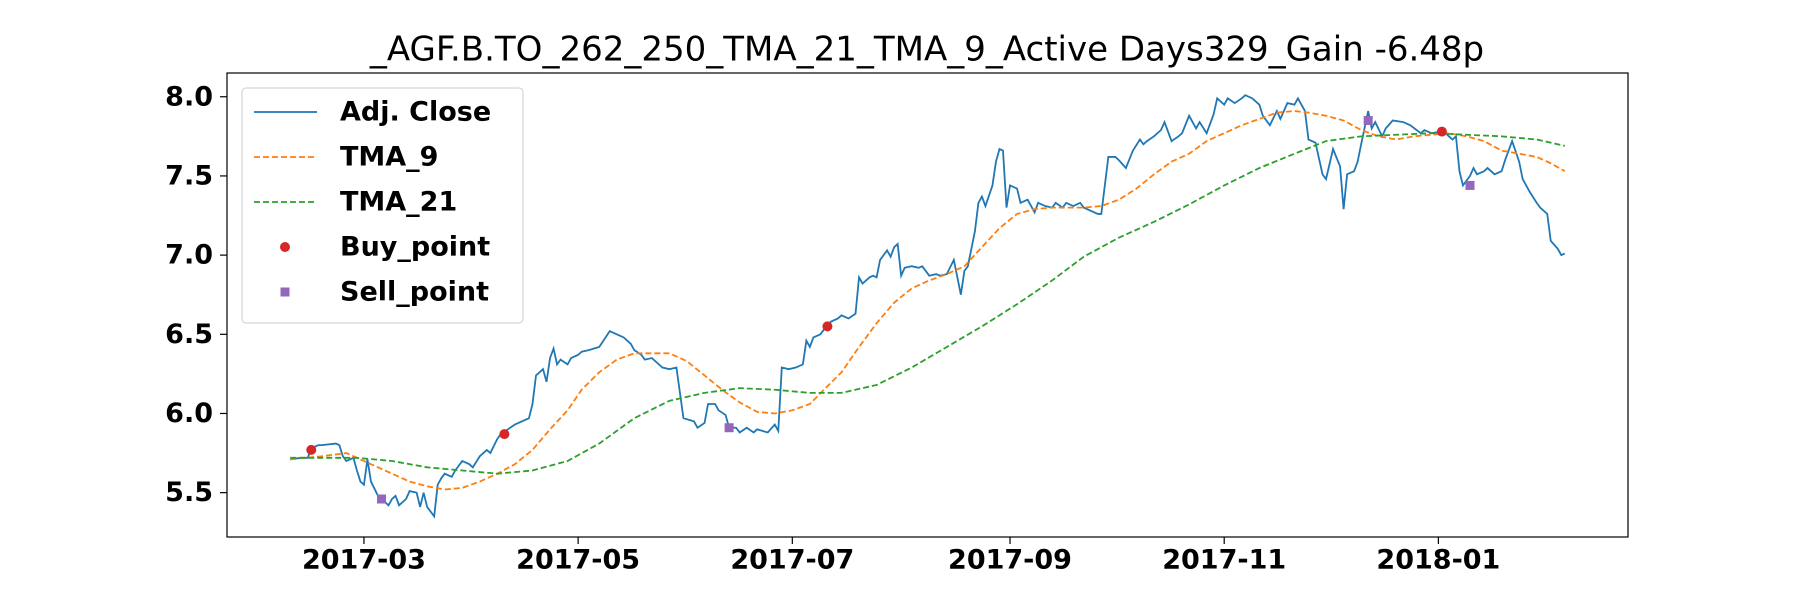 The image size is (1800, 600). Describe the element at coordinates (389, 157) in the screenshot. I see `legend-label: TMA_9` at that location.